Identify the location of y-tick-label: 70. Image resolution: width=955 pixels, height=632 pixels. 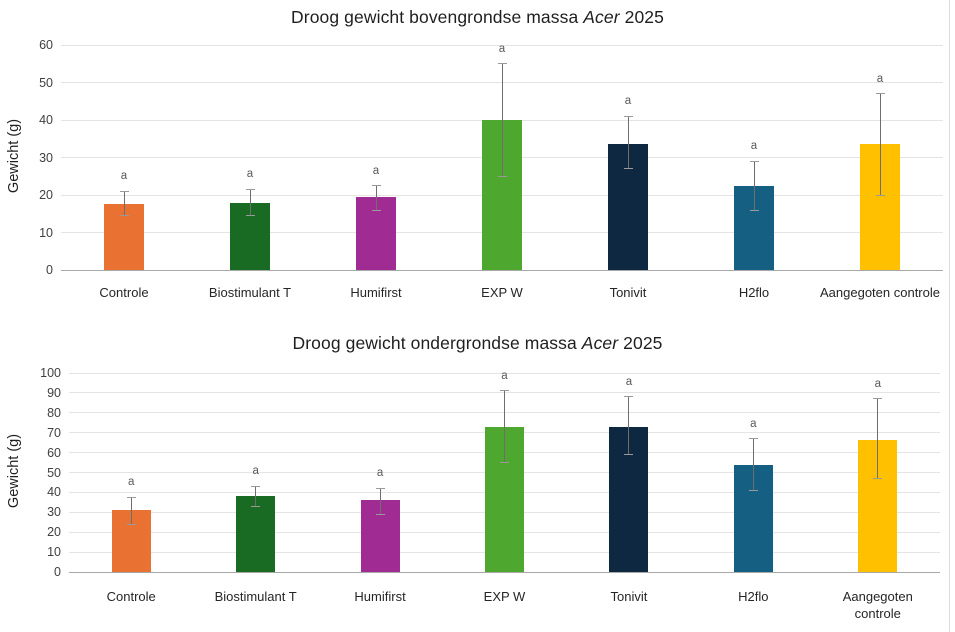
(54, 432).